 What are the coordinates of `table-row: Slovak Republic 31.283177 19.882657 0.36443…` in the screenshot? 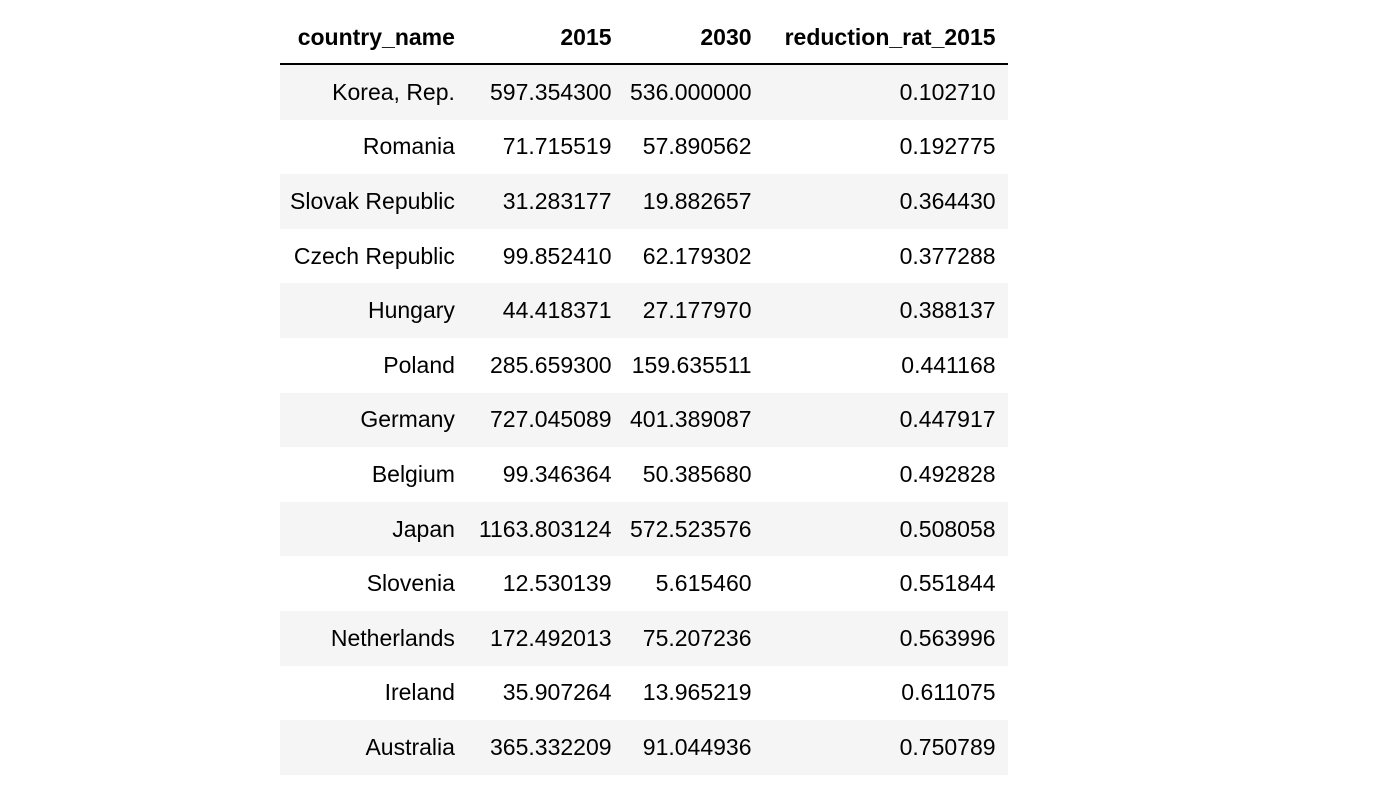 It's located at (644, 201).